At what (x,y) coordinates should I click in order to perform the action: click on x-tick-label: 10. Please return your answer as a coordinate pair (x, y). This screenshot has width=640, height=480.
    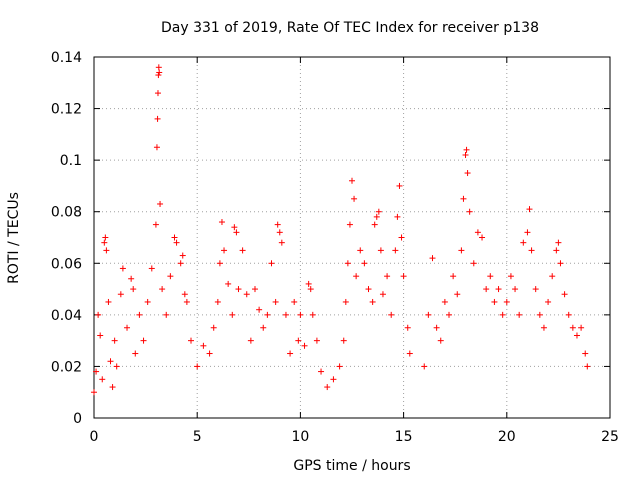
    Looking at the image, I should click on (300, 437).